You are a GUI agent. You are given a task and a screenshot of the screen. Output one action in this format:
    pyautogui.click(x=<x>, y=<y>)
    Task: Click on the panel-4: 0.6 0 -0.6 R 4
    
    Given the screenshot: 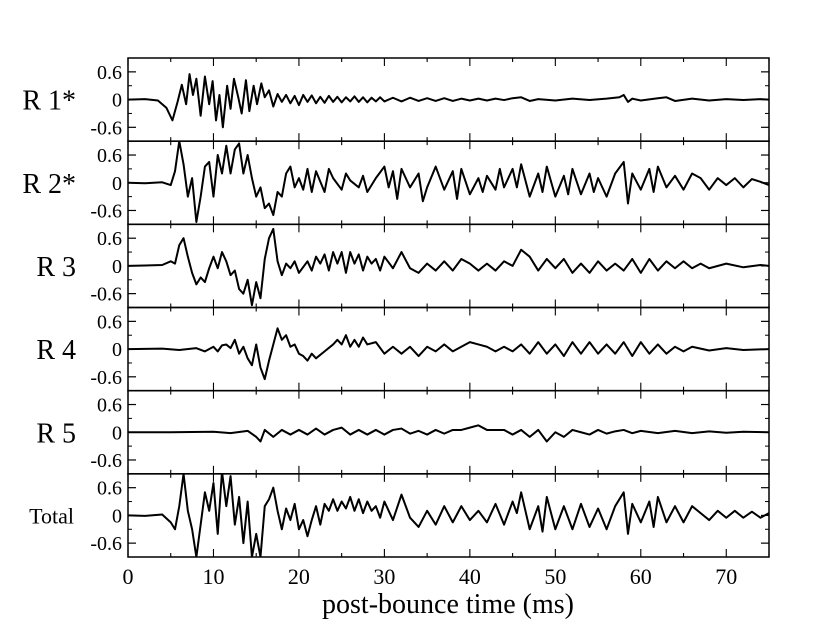 What is the action you would take?
    pyautogui.click(x=403, y=349)
    